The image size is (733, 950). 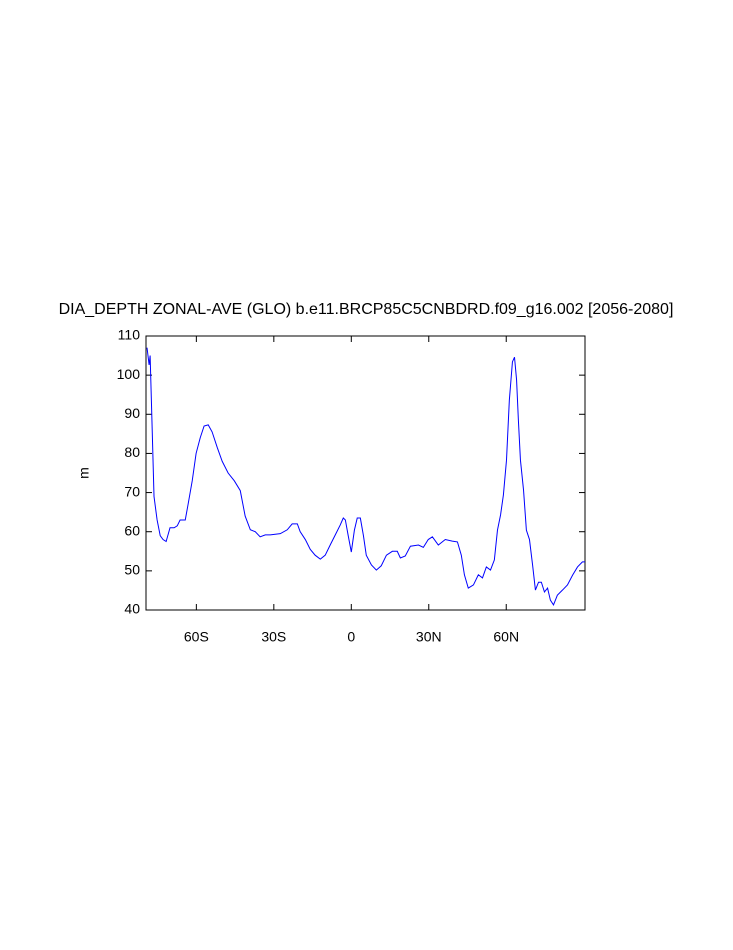 I want to click on x-tick-label: 60N, so click(x=506, y=637).